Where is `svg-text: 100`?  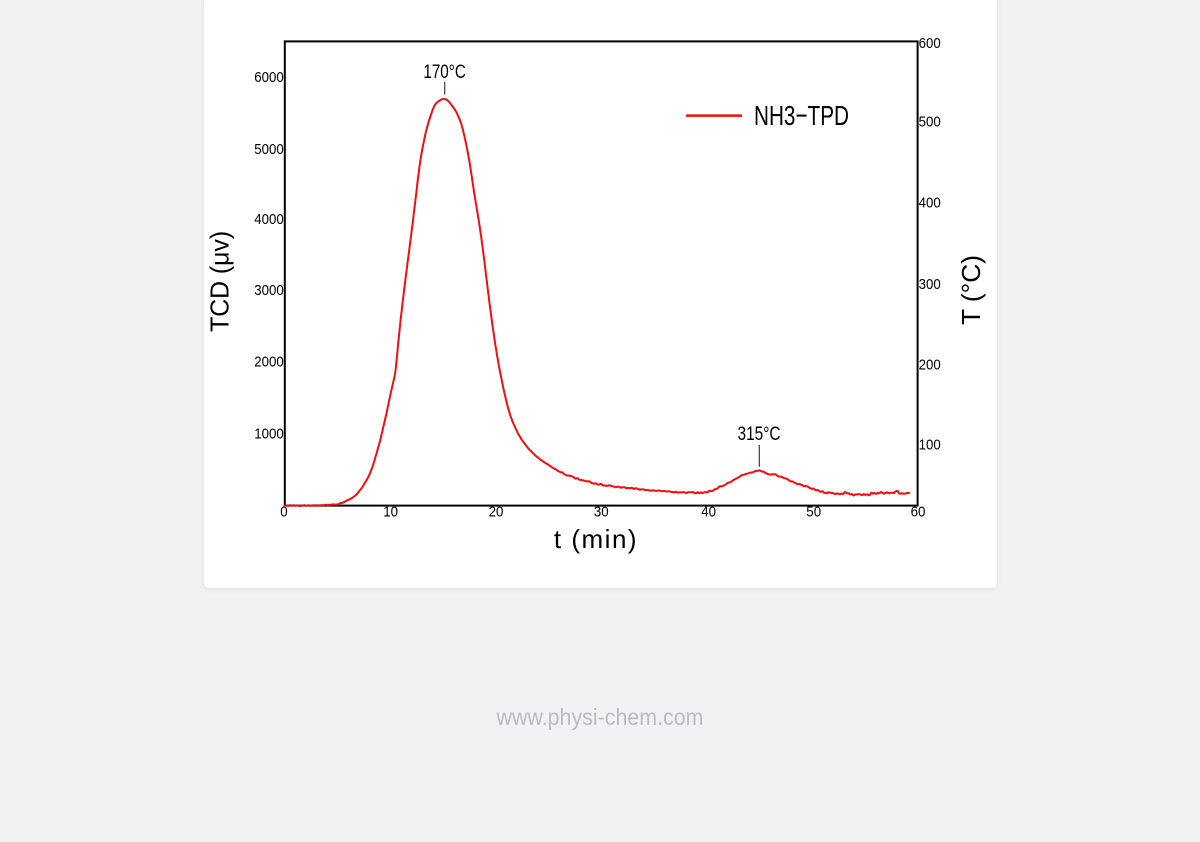 svg-text: 100 is located at coordinates (930, 444).